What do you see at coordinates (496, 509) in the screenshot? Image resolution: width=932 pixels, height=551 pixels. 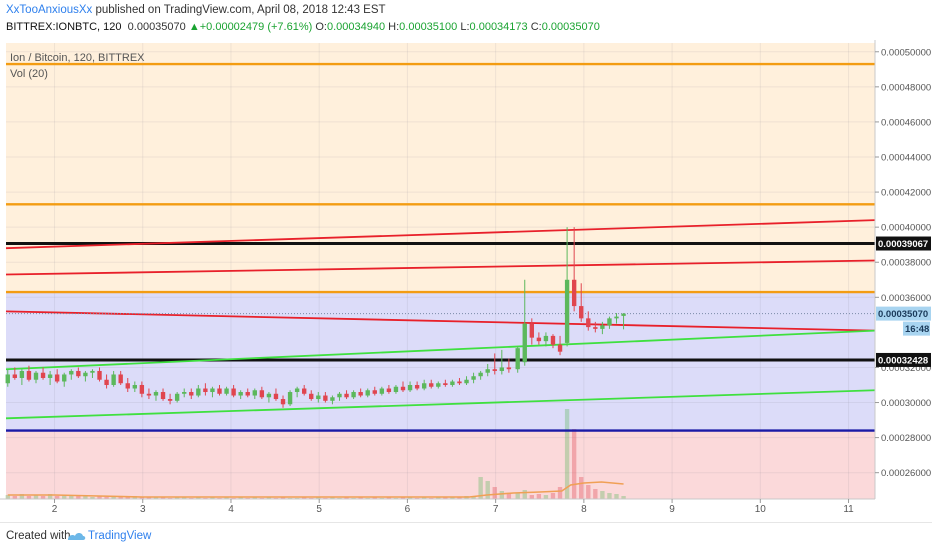 I see `time-tick-label: 7` at bounding box center [496, 509].